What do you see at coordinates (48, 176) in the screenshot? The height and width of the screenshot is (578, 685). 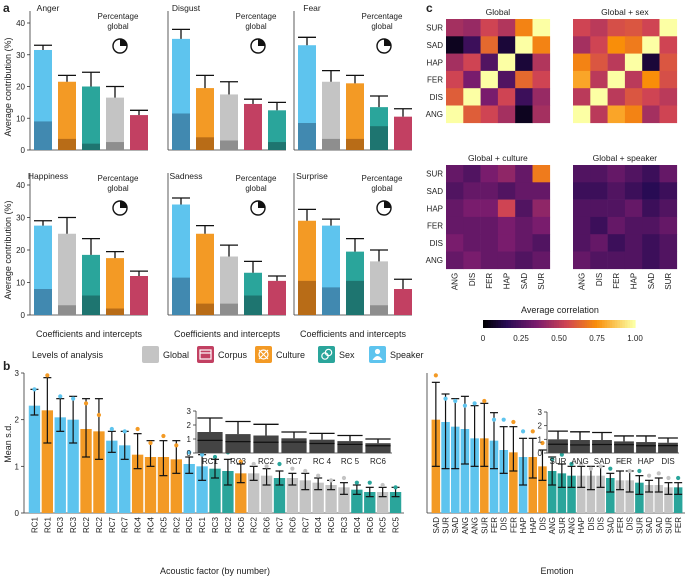 I see `subplot-title: Happiness` at bounding box center [48, 176].